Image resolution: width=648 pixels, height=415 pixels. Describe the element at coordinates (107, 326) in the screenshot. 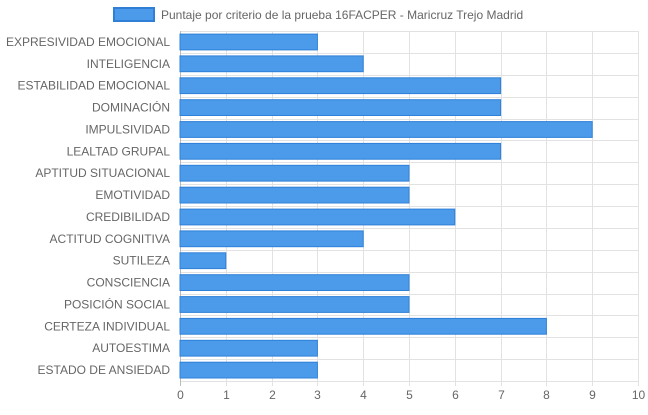

I see `category-label: CERTEZA INDIVIDUAL` at that location.